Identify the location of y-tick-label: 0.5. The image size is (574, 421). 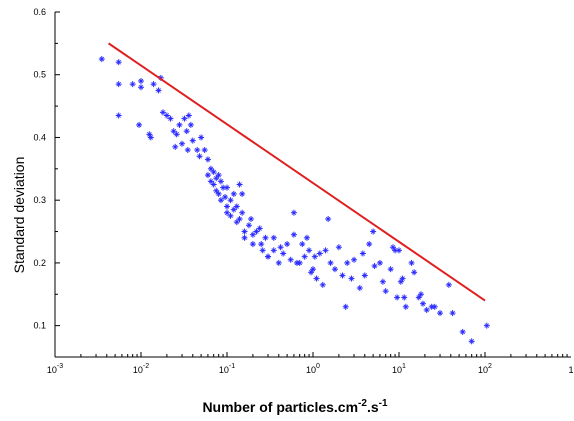
(39, 75).